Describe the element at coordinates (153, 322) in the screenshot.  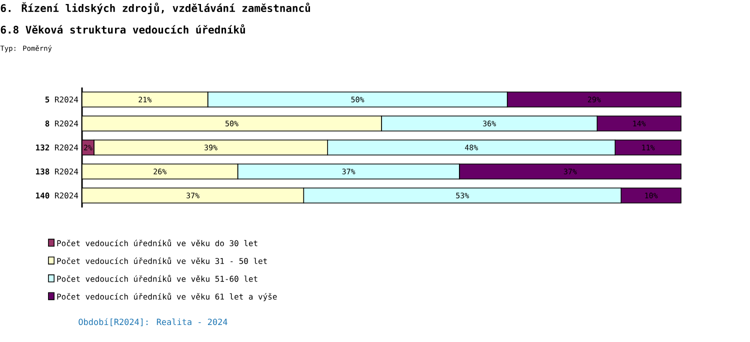
I see `text: Období[R2024]: Realita - 2024` at that location.